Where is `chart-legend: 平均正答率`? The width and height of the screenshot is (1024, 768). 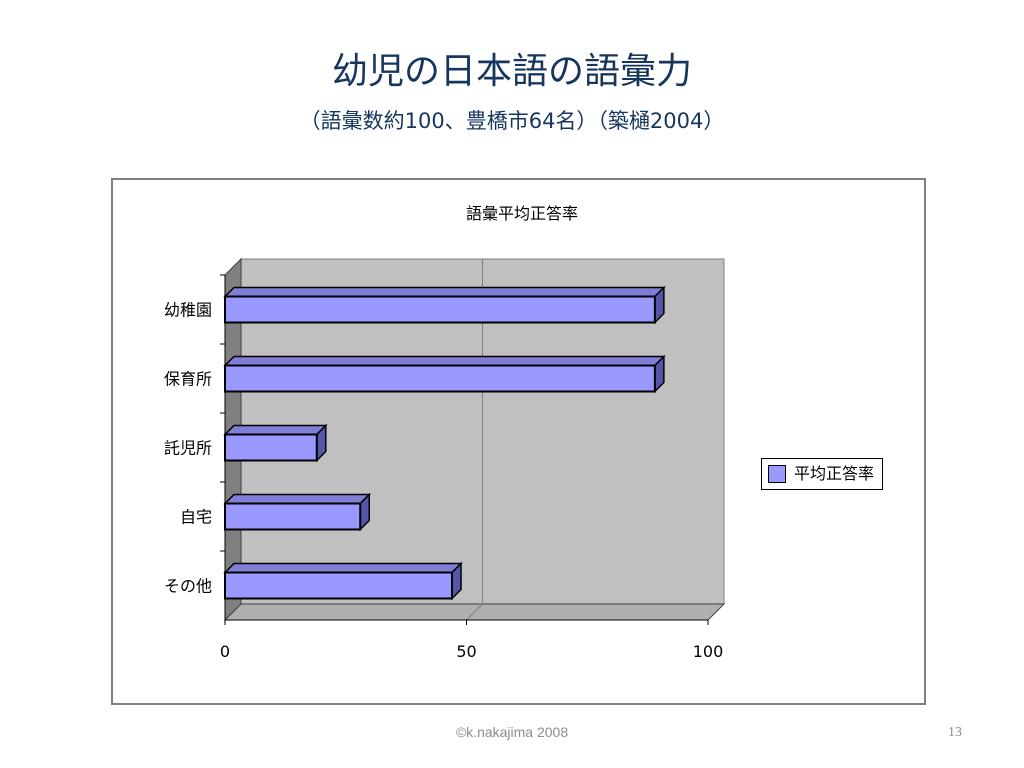 chart-legend: 平均正答率 is located at coordinates (822, 474).